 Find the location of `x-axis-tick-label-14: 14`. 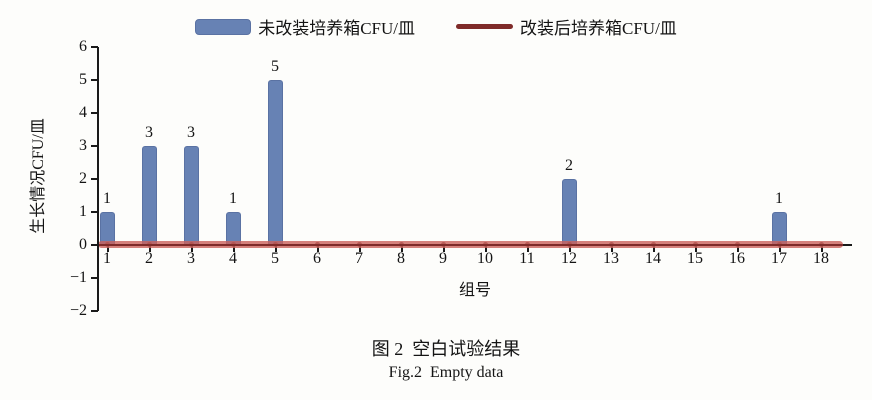

x-axis-tick-label-14: 14 is located at coordinates (653, 258).